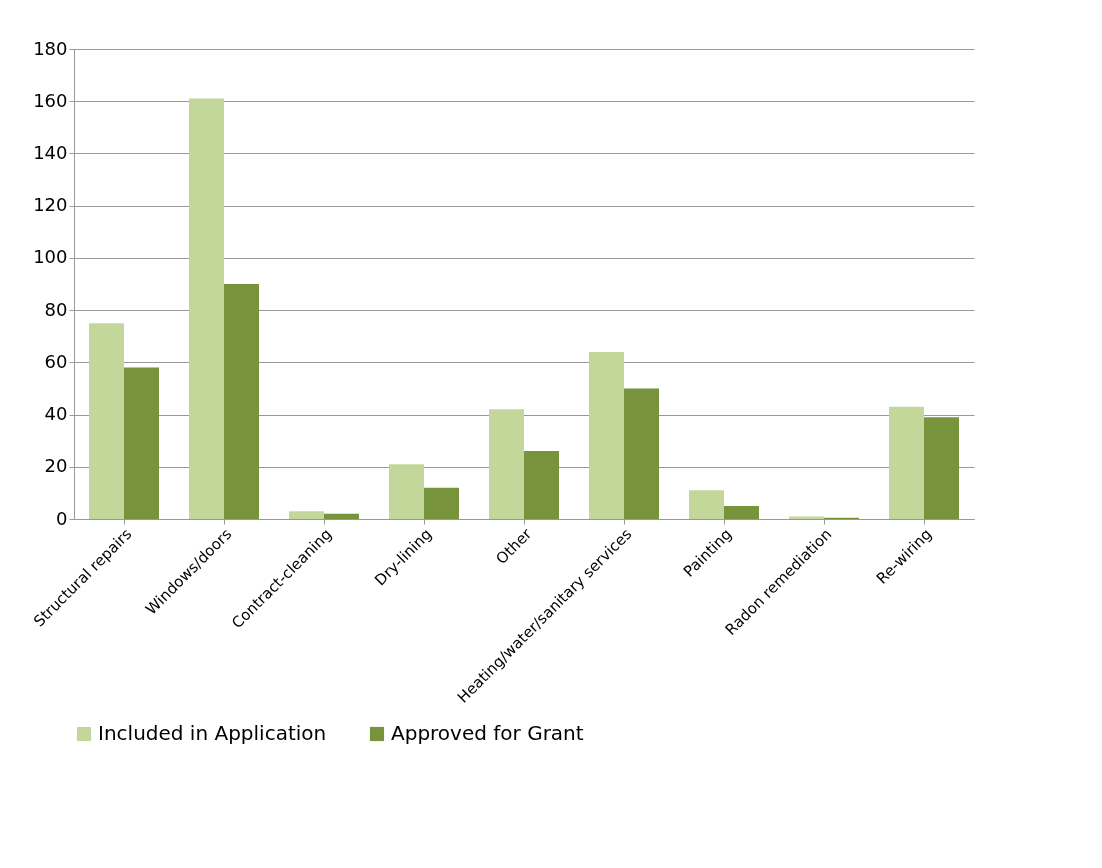 The width and height of the screenshot is (1102, 868). Describe the element at coordinates (212, 733) in the screenshot. I see `legend-label: Included in Application` at that location.